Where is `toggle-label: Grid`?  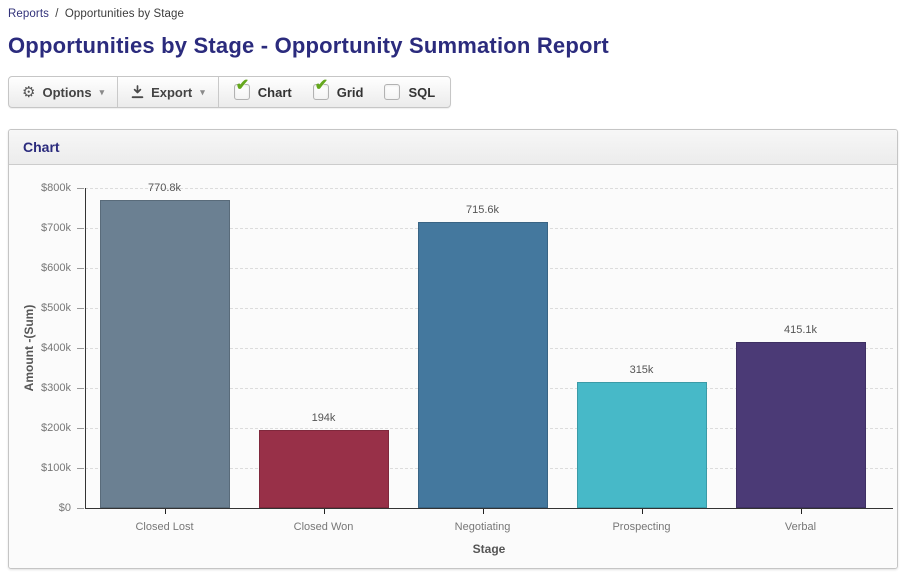
toggle-label: Grid is located at coordinates (350, 92).